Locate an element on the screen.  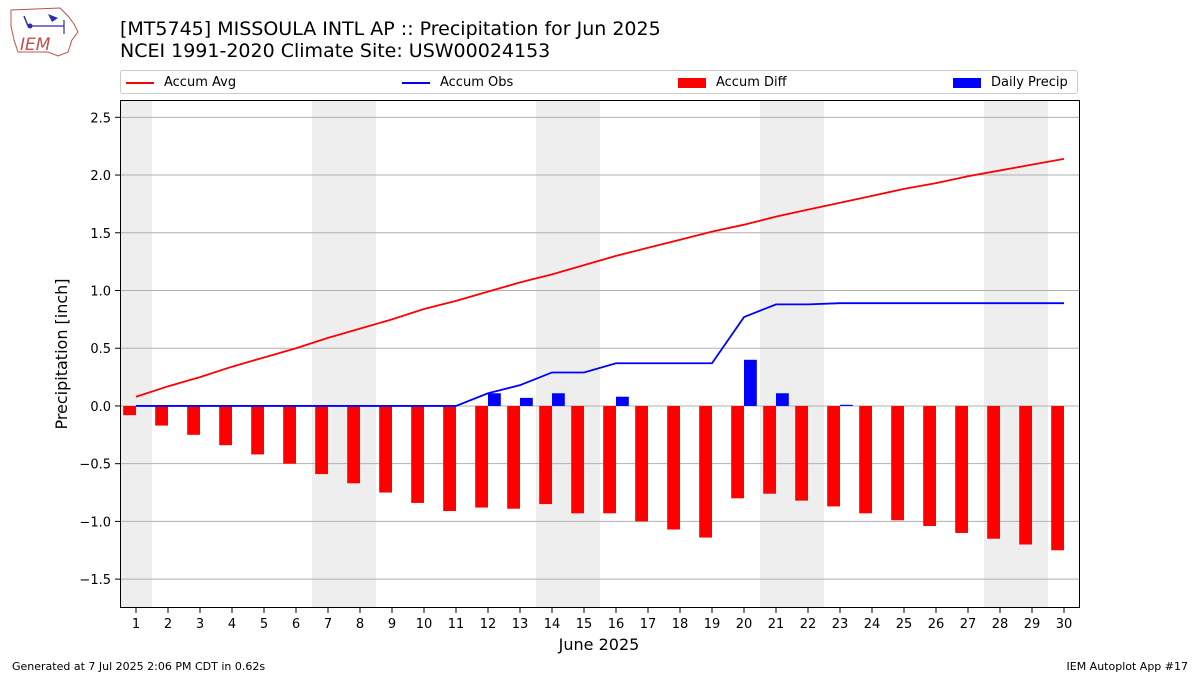
x-tick-label: 22 is located at coordinates (808, 624).